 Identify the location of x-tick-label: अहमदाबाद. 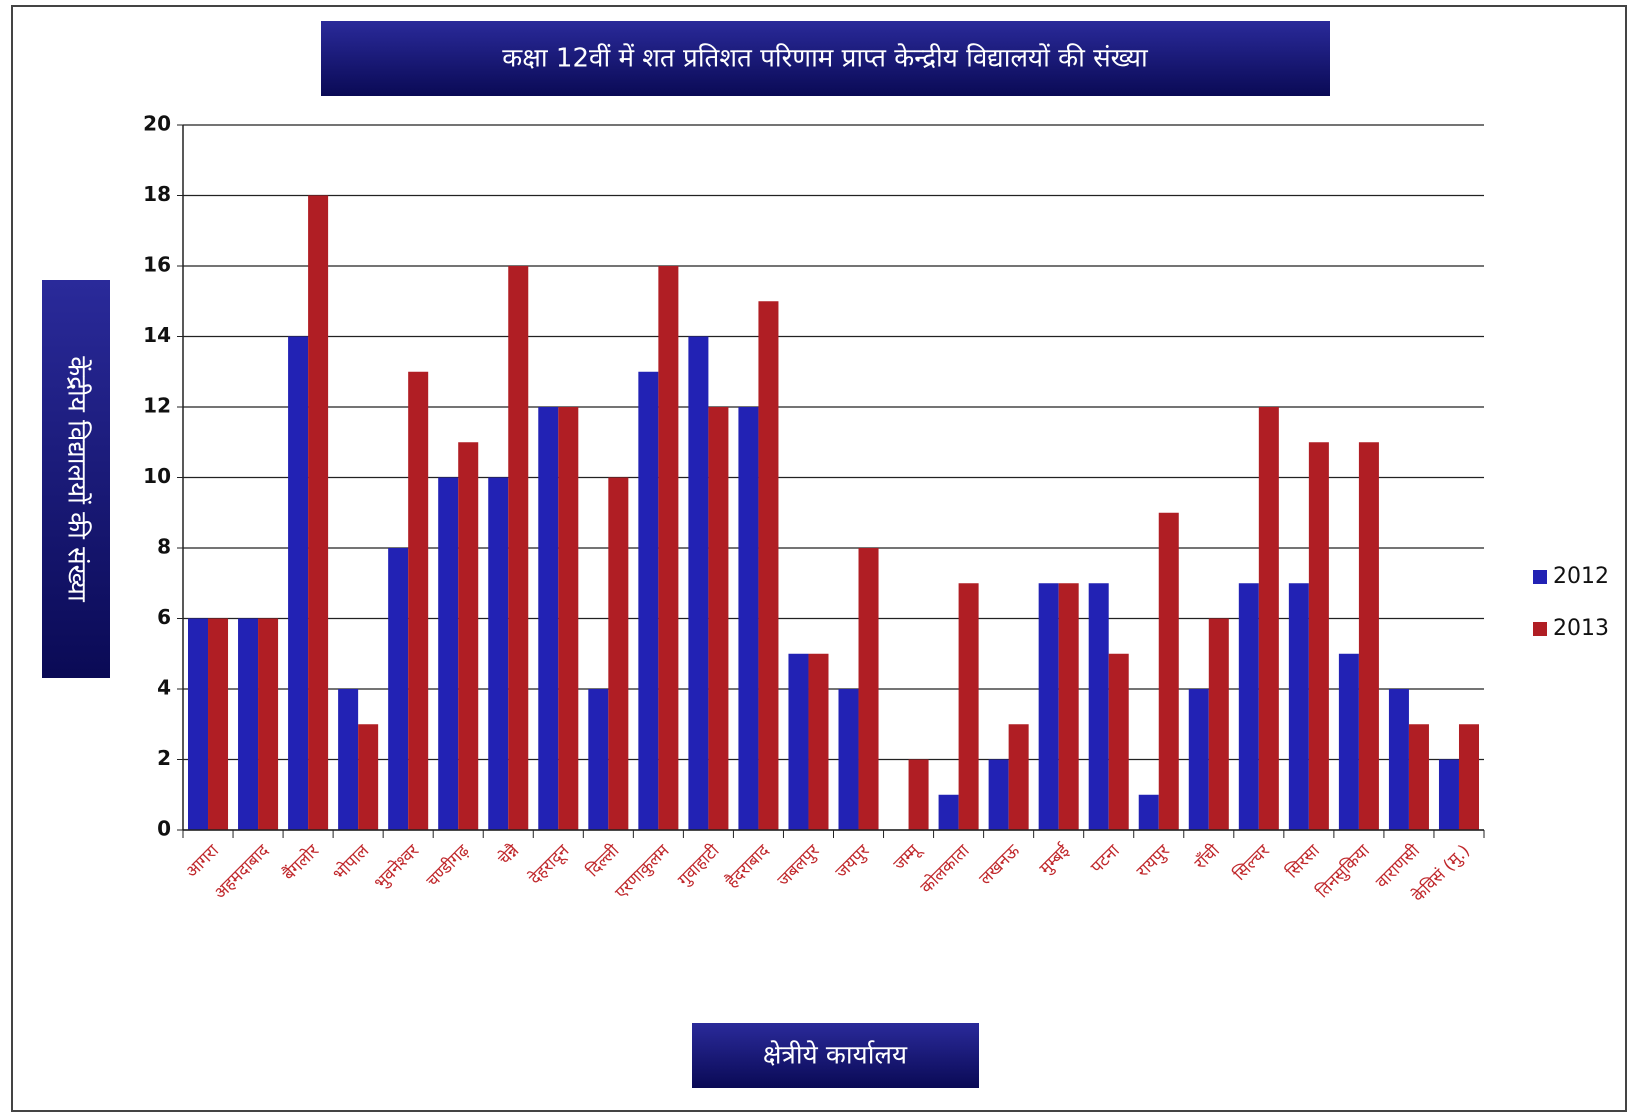
(241, 871).